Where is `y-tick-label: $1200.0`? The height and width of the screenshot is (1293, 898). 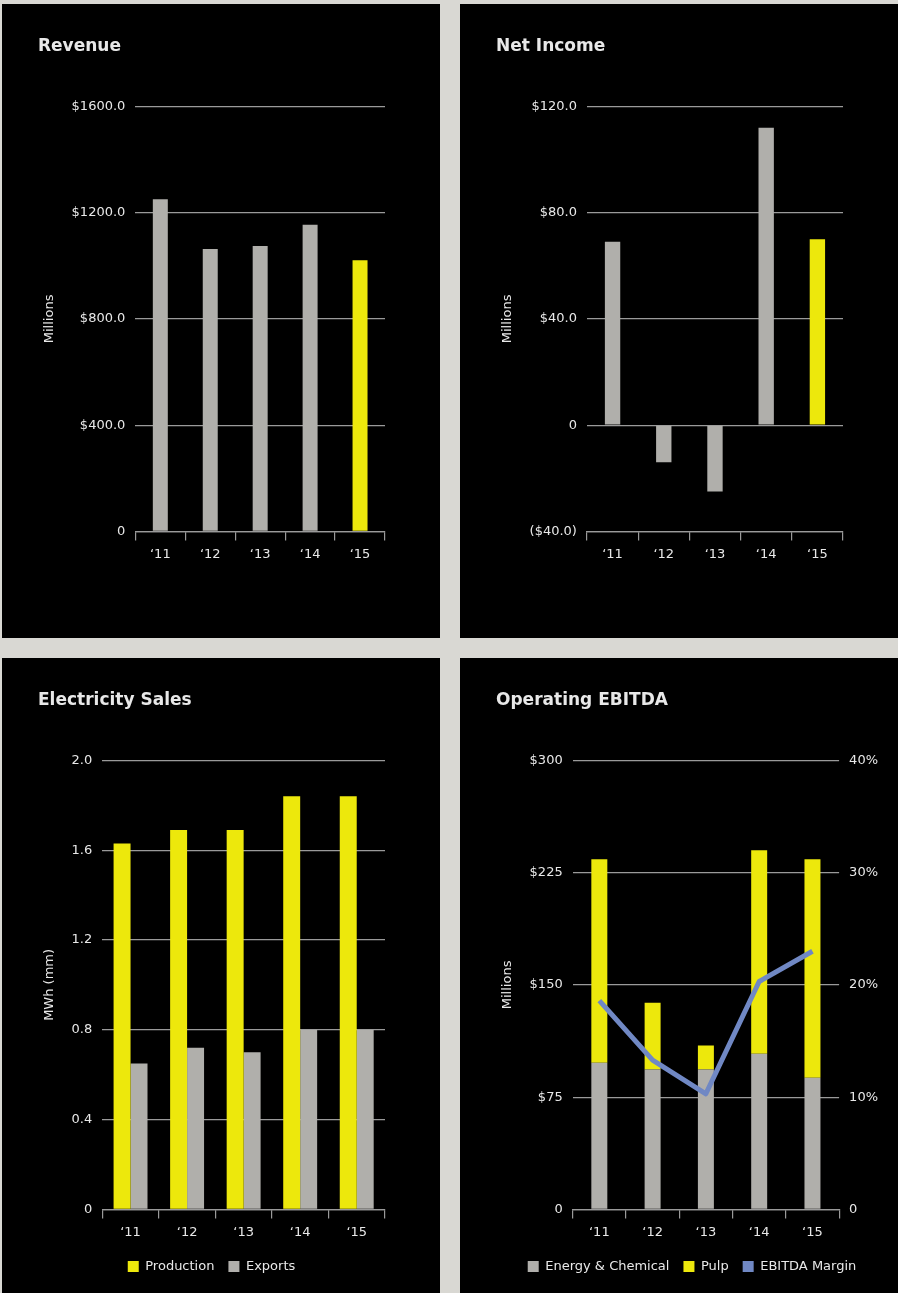
y-tick-label: $1200.0 is located at coordinates (98, 212).